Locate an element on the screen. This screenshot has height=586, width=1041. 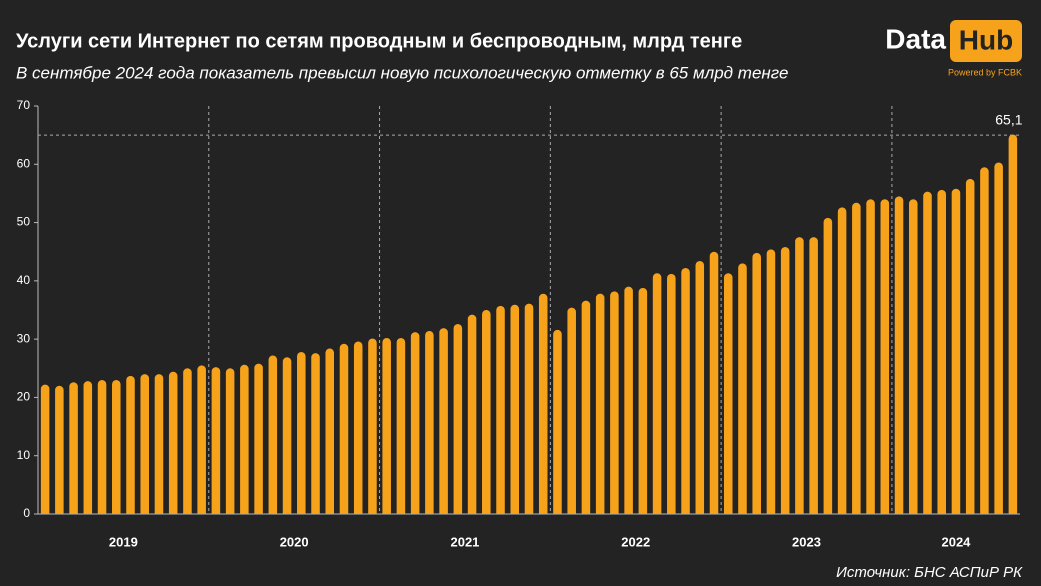
y-tick-label: 20 is located at coordinates (24, 397).